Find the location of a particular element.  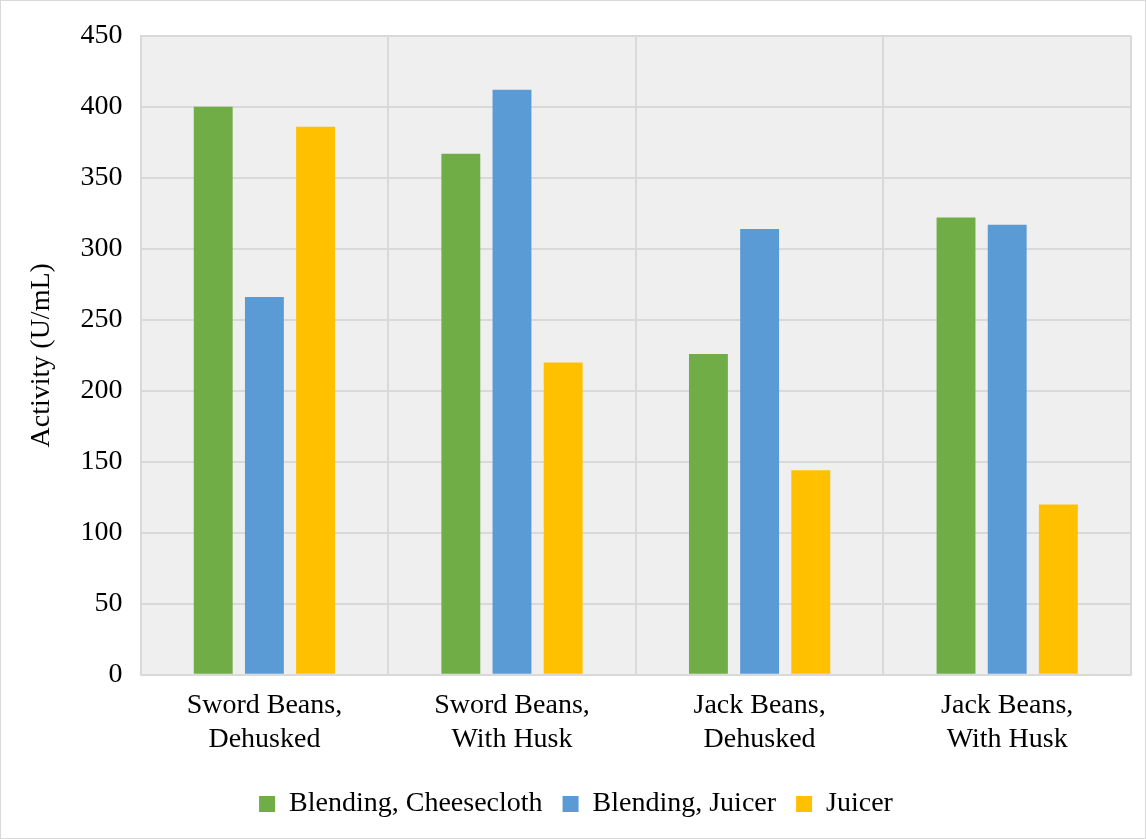

legend-label: Juicer is located at coordinates (860, 802).